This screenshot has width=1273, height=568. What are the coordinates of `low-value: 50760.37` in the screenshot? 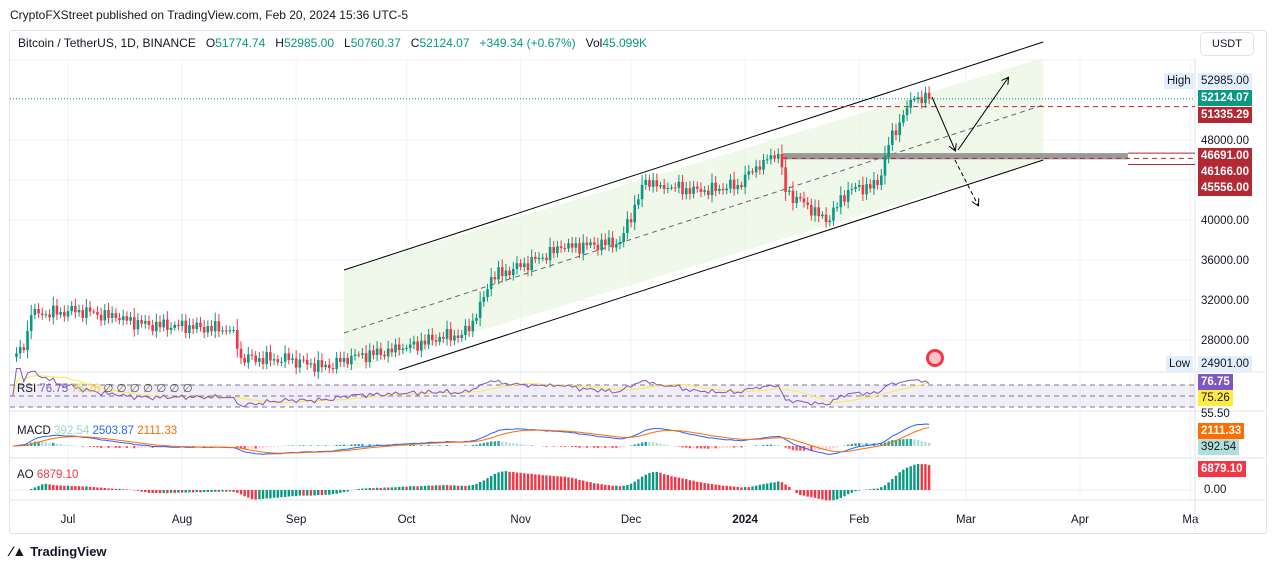 It's located at (375, 43).